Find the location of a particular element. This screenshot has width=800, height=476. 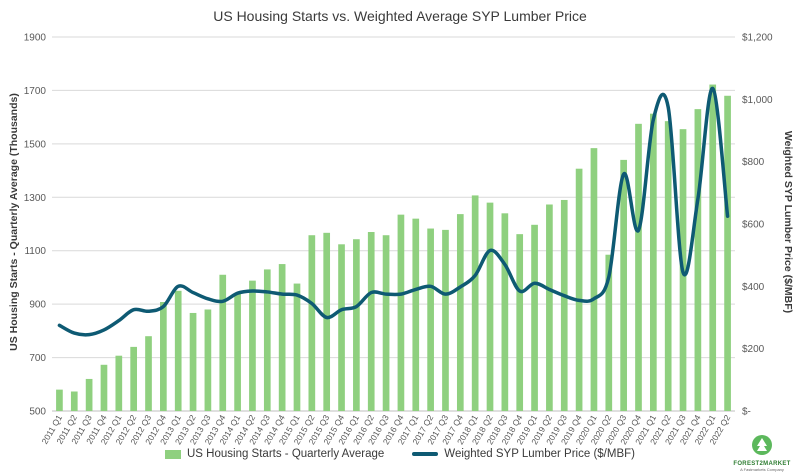

legend-label-housing-starts: US Housing Starts - Quarterly Average is located at coordinates (286, 454).